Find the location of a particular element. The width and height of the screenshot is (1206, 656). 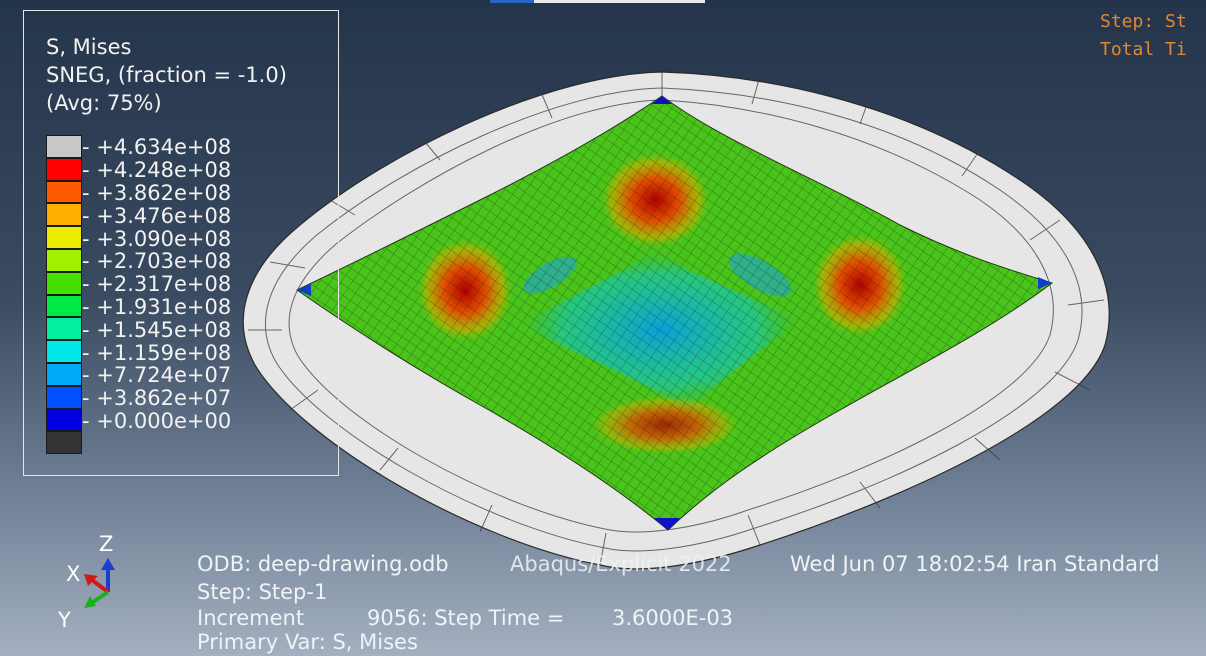

legend-level-label: - +1.159e+08 is located at coordinates (157, 352).